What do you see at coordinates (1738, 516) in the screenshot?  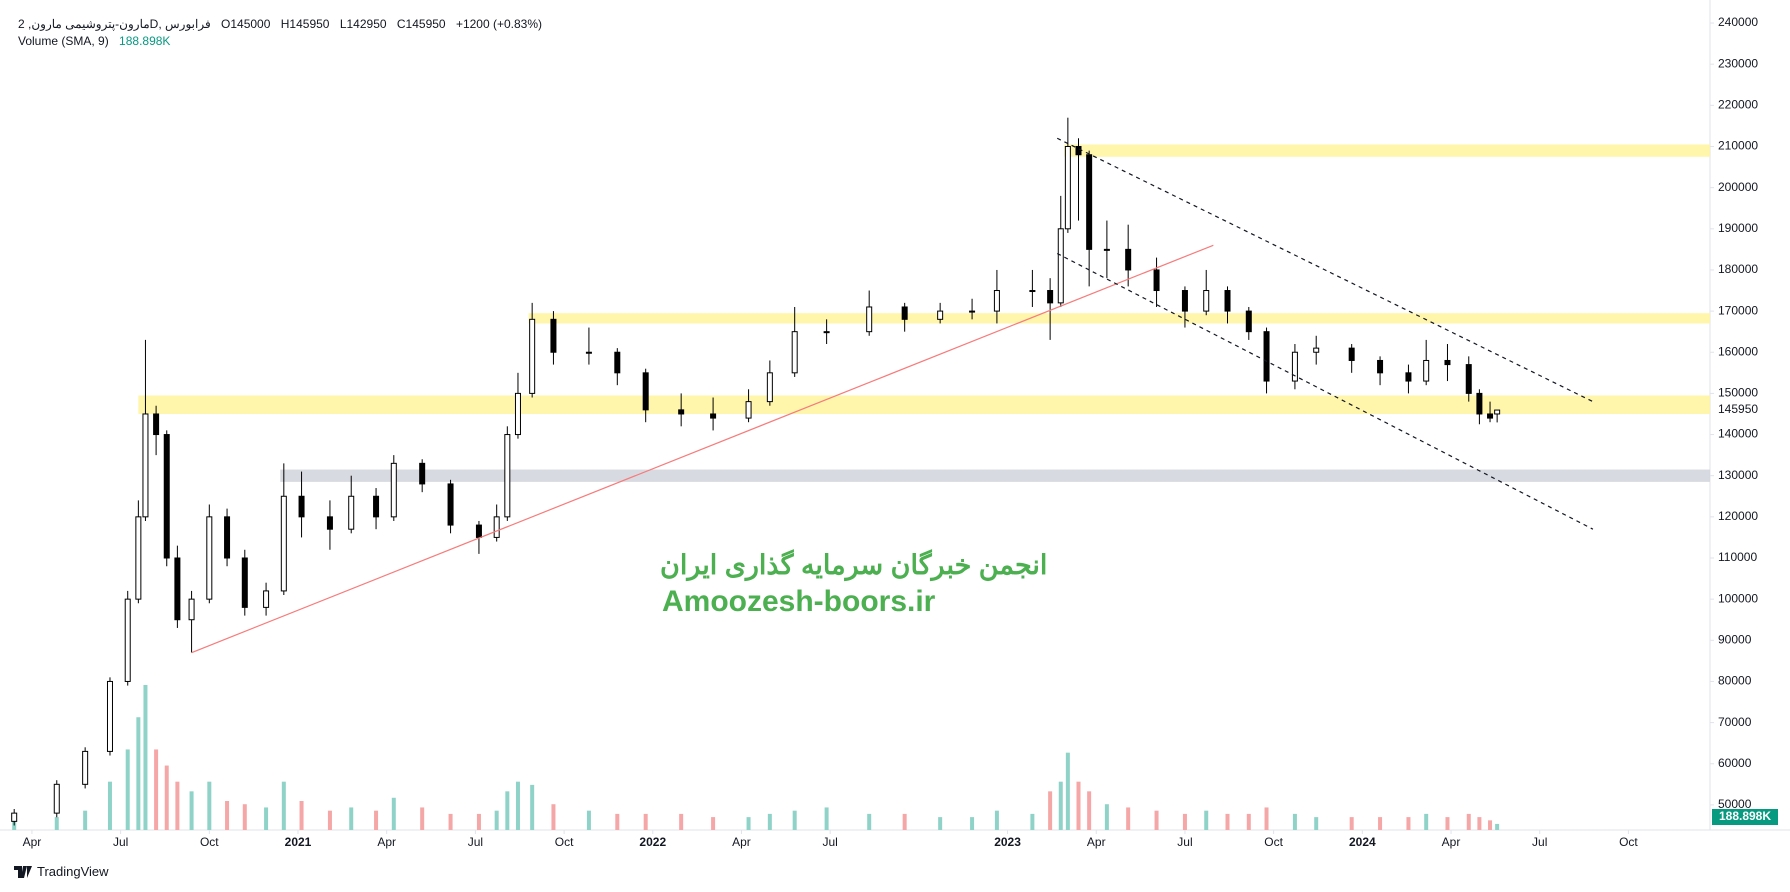 I see `y-tick-label: 120000` at bounding box center [1738, 516].